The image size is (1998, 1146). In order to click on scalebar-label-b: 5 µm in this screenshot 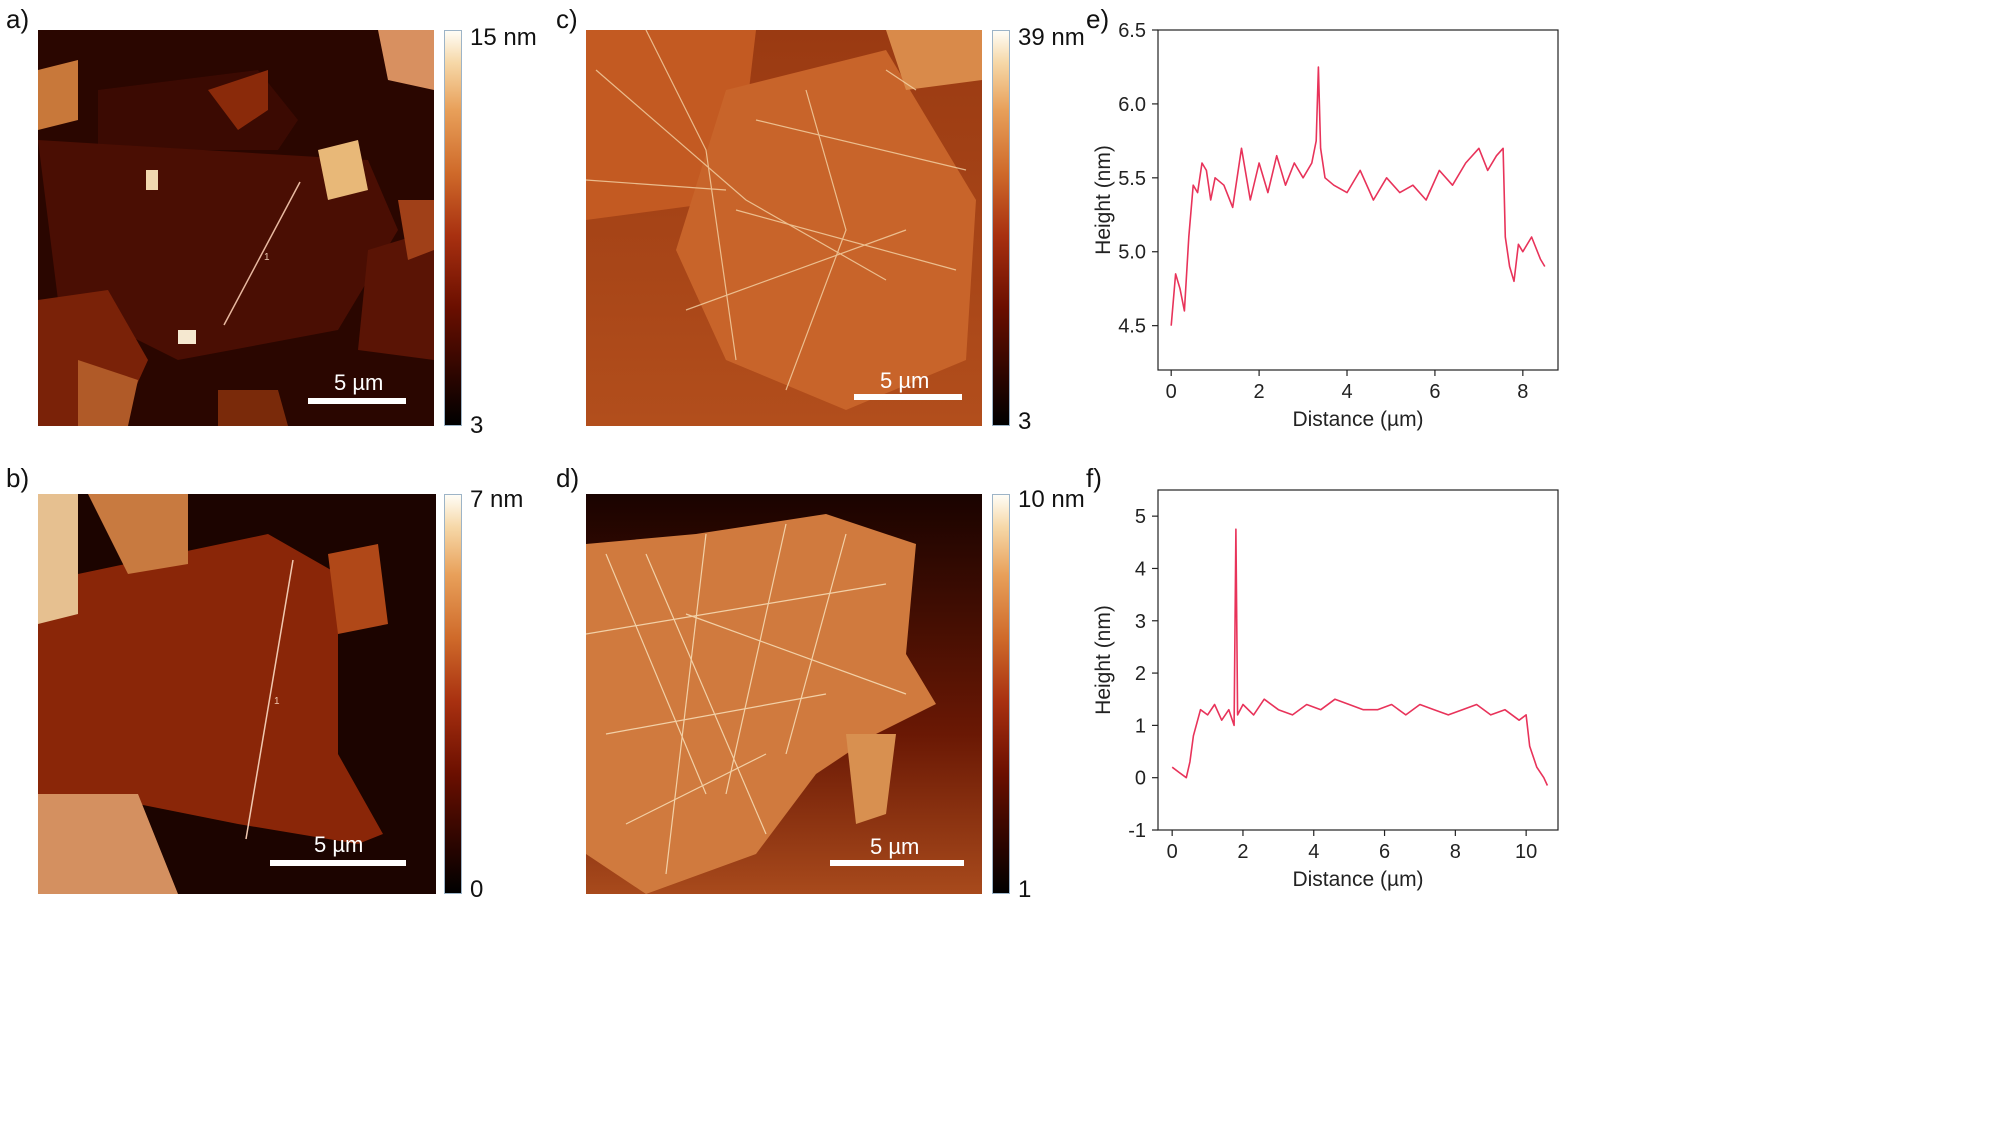, I will do `click(339, 844)`.